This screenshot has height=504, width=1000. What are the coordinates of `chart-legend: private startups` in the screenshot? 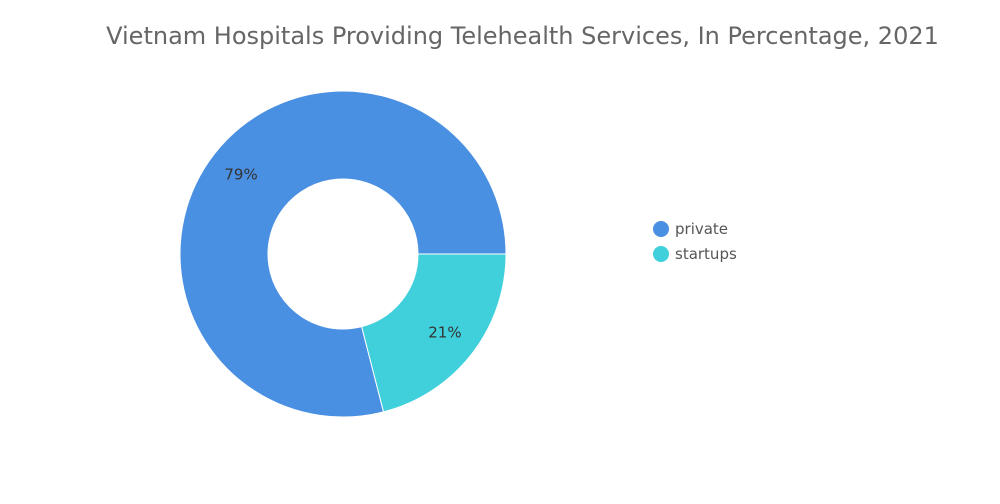 It's located at (695, 241).